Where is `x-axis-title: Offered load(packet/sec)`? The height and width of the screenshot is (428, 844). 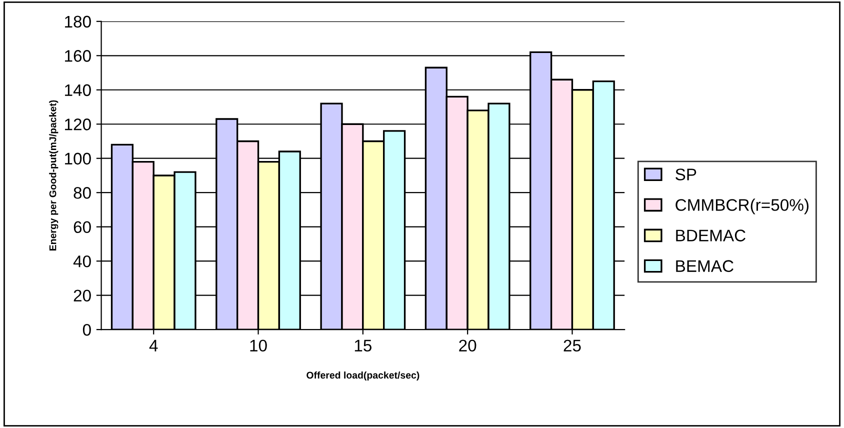
x-axis-title: Offered load(packet/sec) is located at coordinates (363, 376).